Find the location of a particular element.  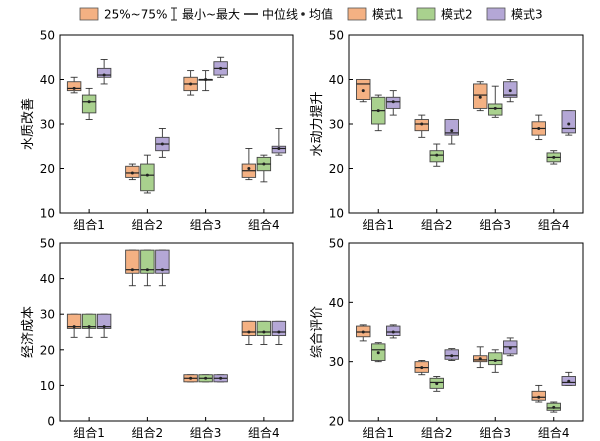

legend-label: 模式3 is located at coordinates (527, 15).